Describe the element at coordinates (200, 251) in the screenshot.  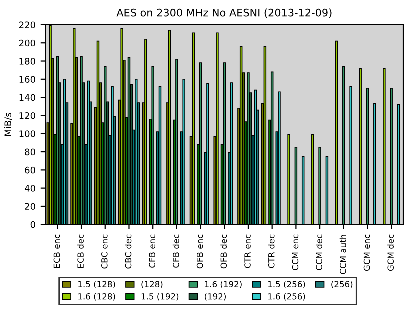
I see `x-tick-label: OFB enc` at that location.